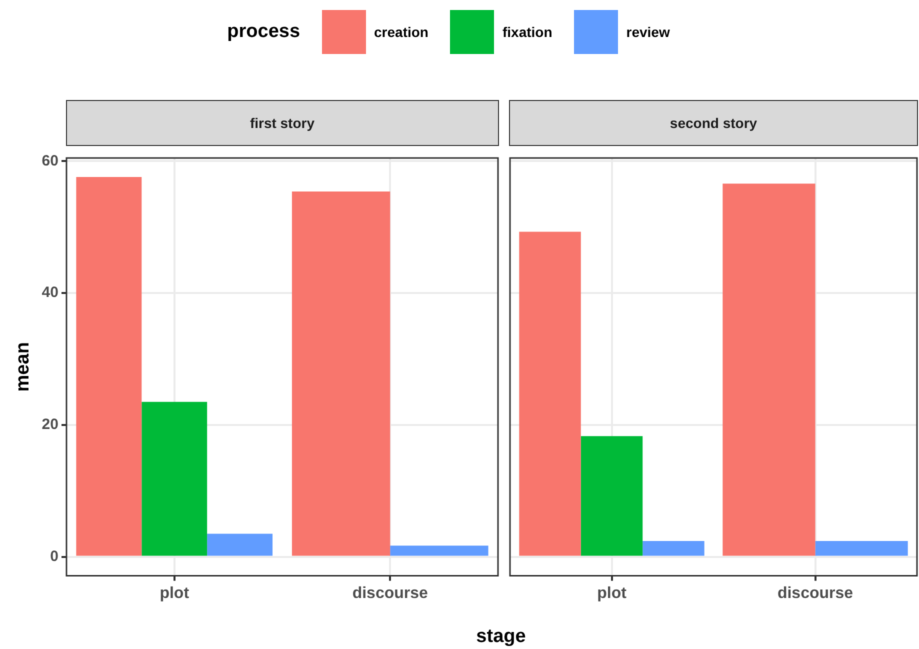 This screenshot has height=649, width=919. I want to click on y-tick-label: 0, so click(54, 556).